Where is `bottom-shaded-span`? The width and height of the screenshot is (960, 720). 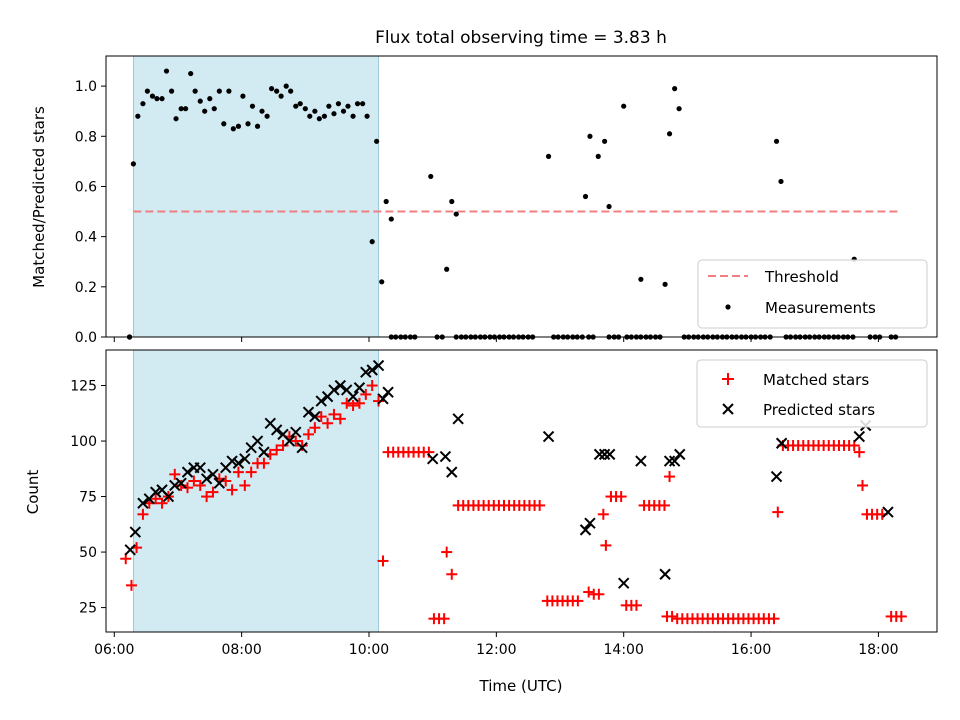 bottom-shaded-span is located at coordinates (255, 491).